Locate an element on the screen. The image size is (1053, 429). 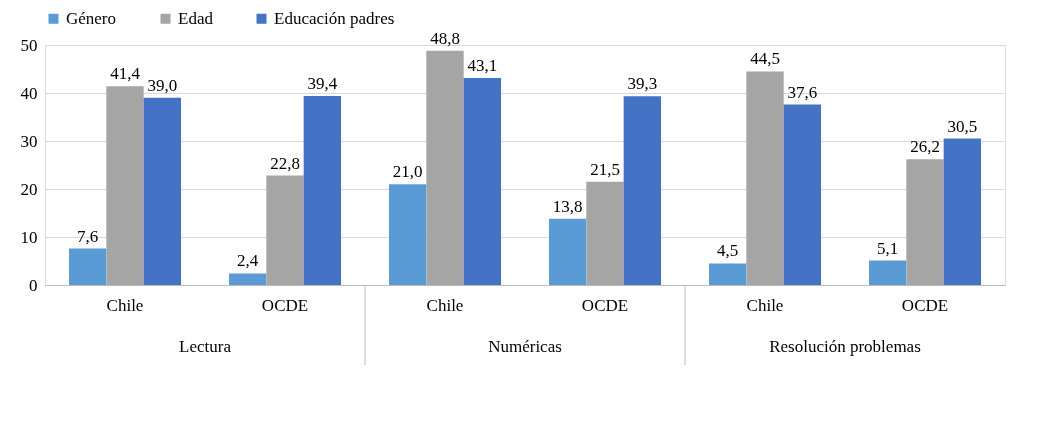
data-label: 21,0 is located at coordinates (407, 172).